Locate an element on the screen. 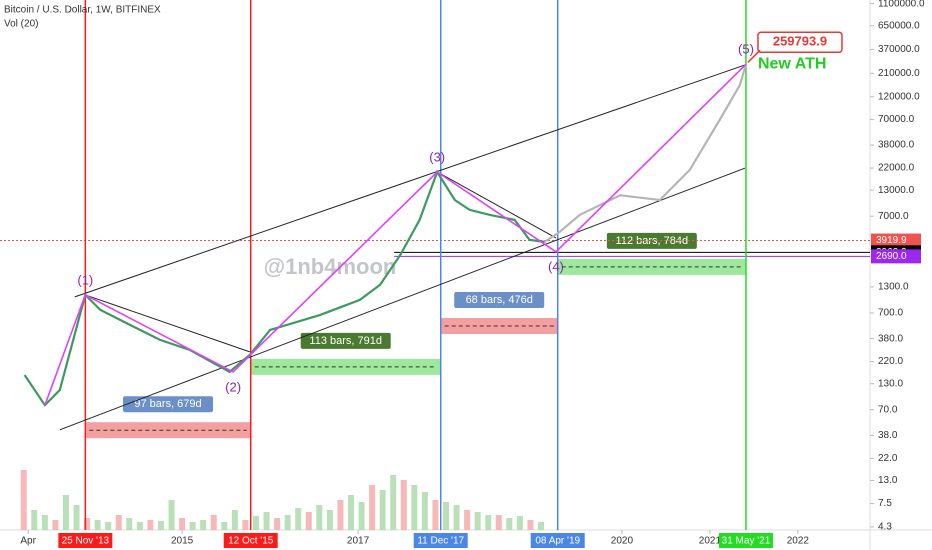 This screenshot has width=932, height=550. x-tick-label: 2022 is located at coordinates (798, 541).